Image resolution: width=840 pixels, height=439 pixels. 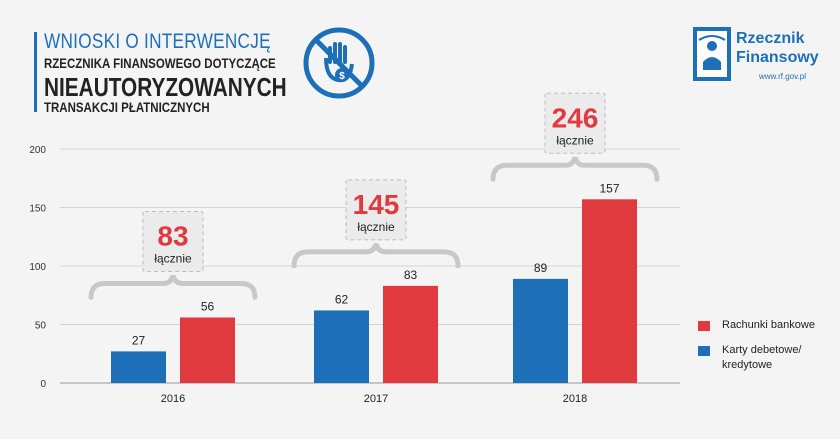 I want to click on no-card-hand-icon: $, so click(x=339, y=63).